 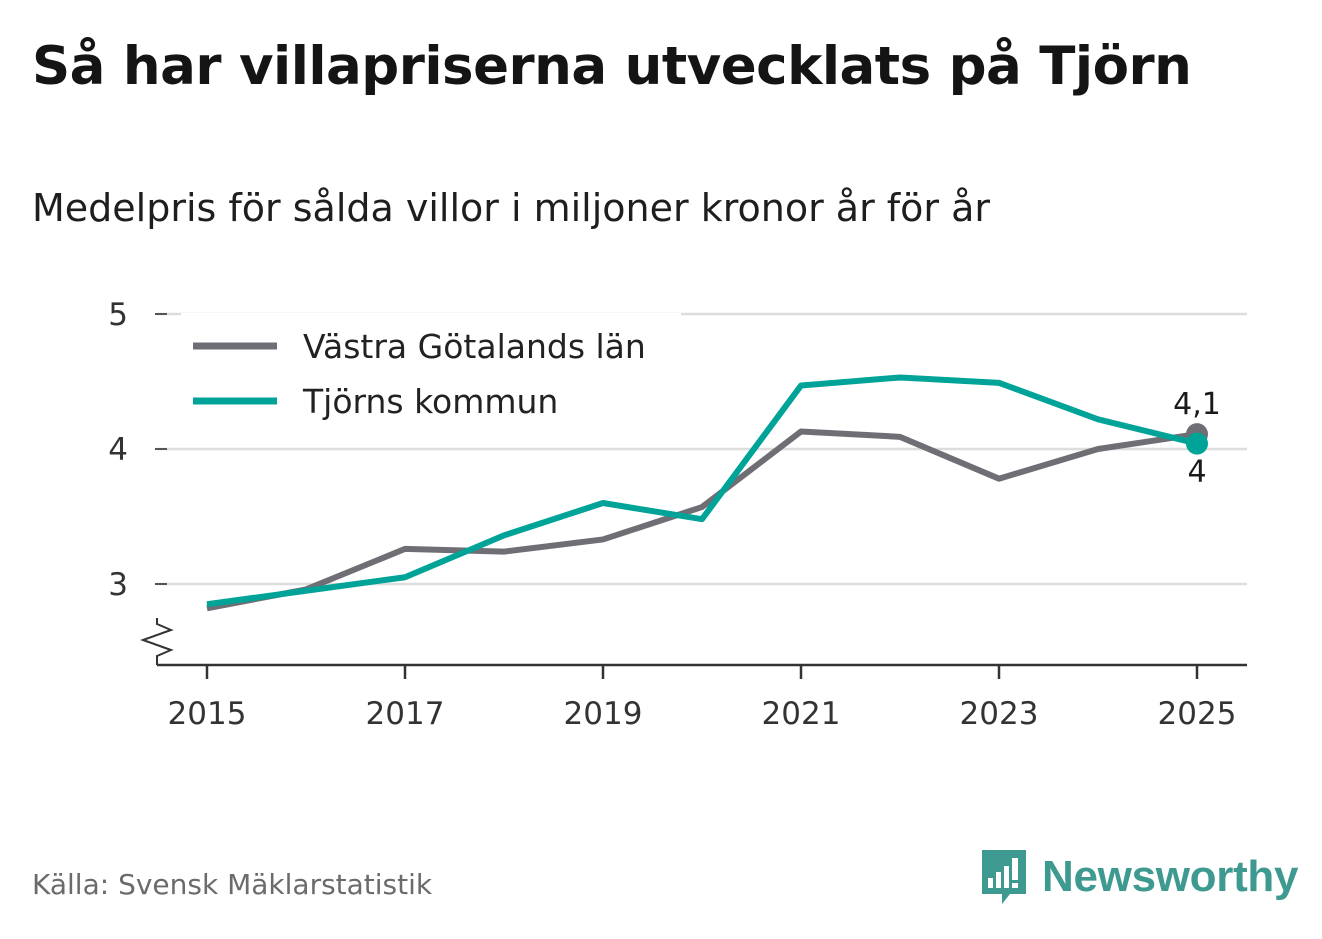 What do you see at coordinates (207, 714) in the screenshot?
I see `x-tick-label: 2015` at bounding box center [207, 714].